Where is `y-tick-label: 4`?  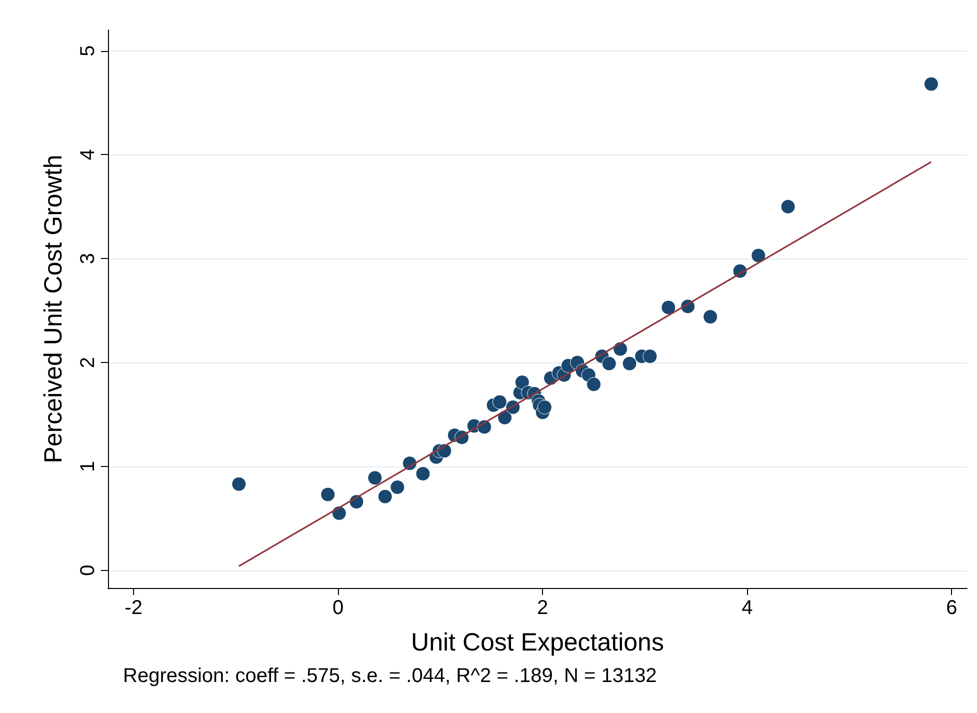 y-tick-label: 4 is located at coordinates (88, 154).